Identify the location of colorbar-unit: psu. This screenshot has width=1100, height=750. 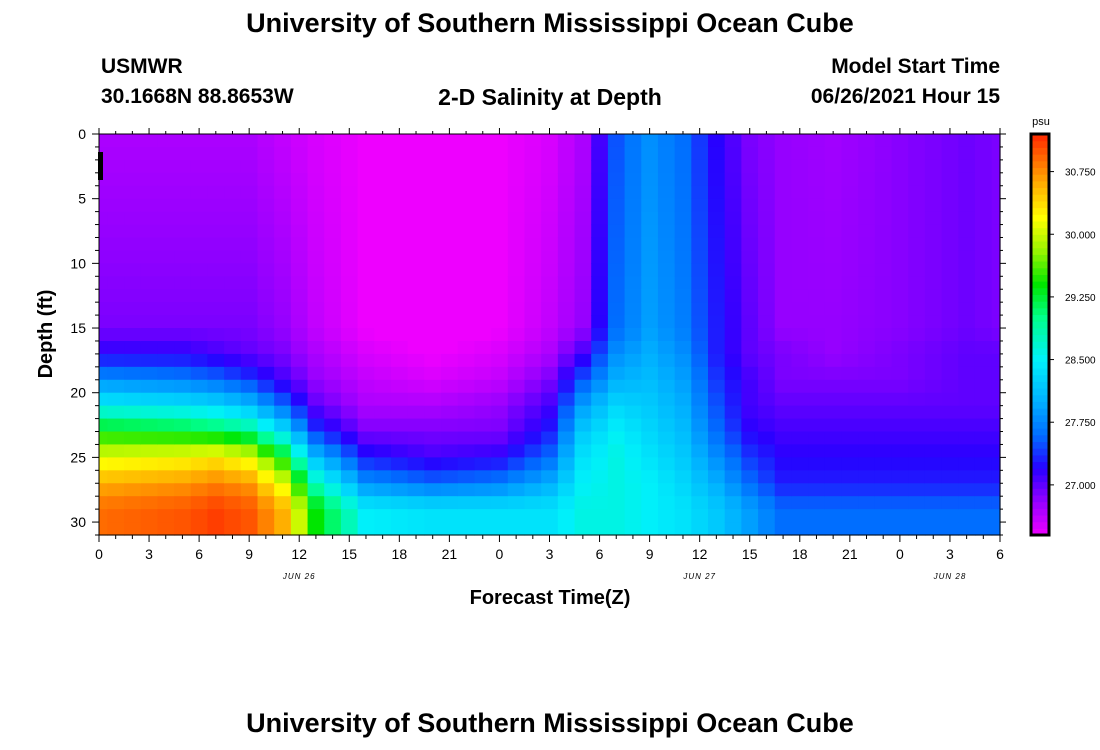
(1041, 122).